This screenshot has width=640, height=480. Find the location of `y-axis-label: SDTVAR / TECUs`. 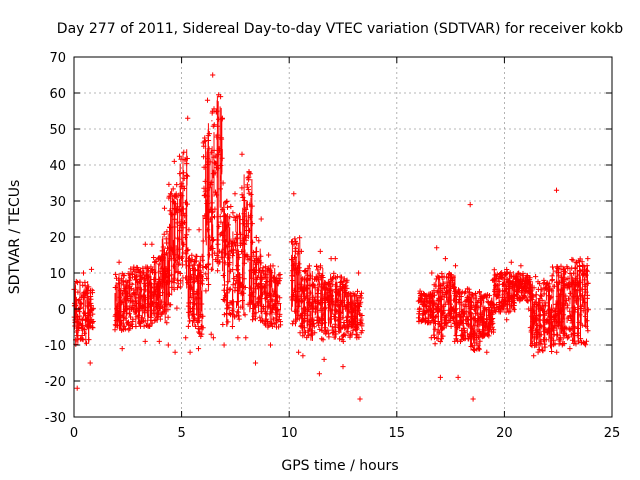

y-axis-label: SDTVAR / TECUs is located at coordinates (15, 237).